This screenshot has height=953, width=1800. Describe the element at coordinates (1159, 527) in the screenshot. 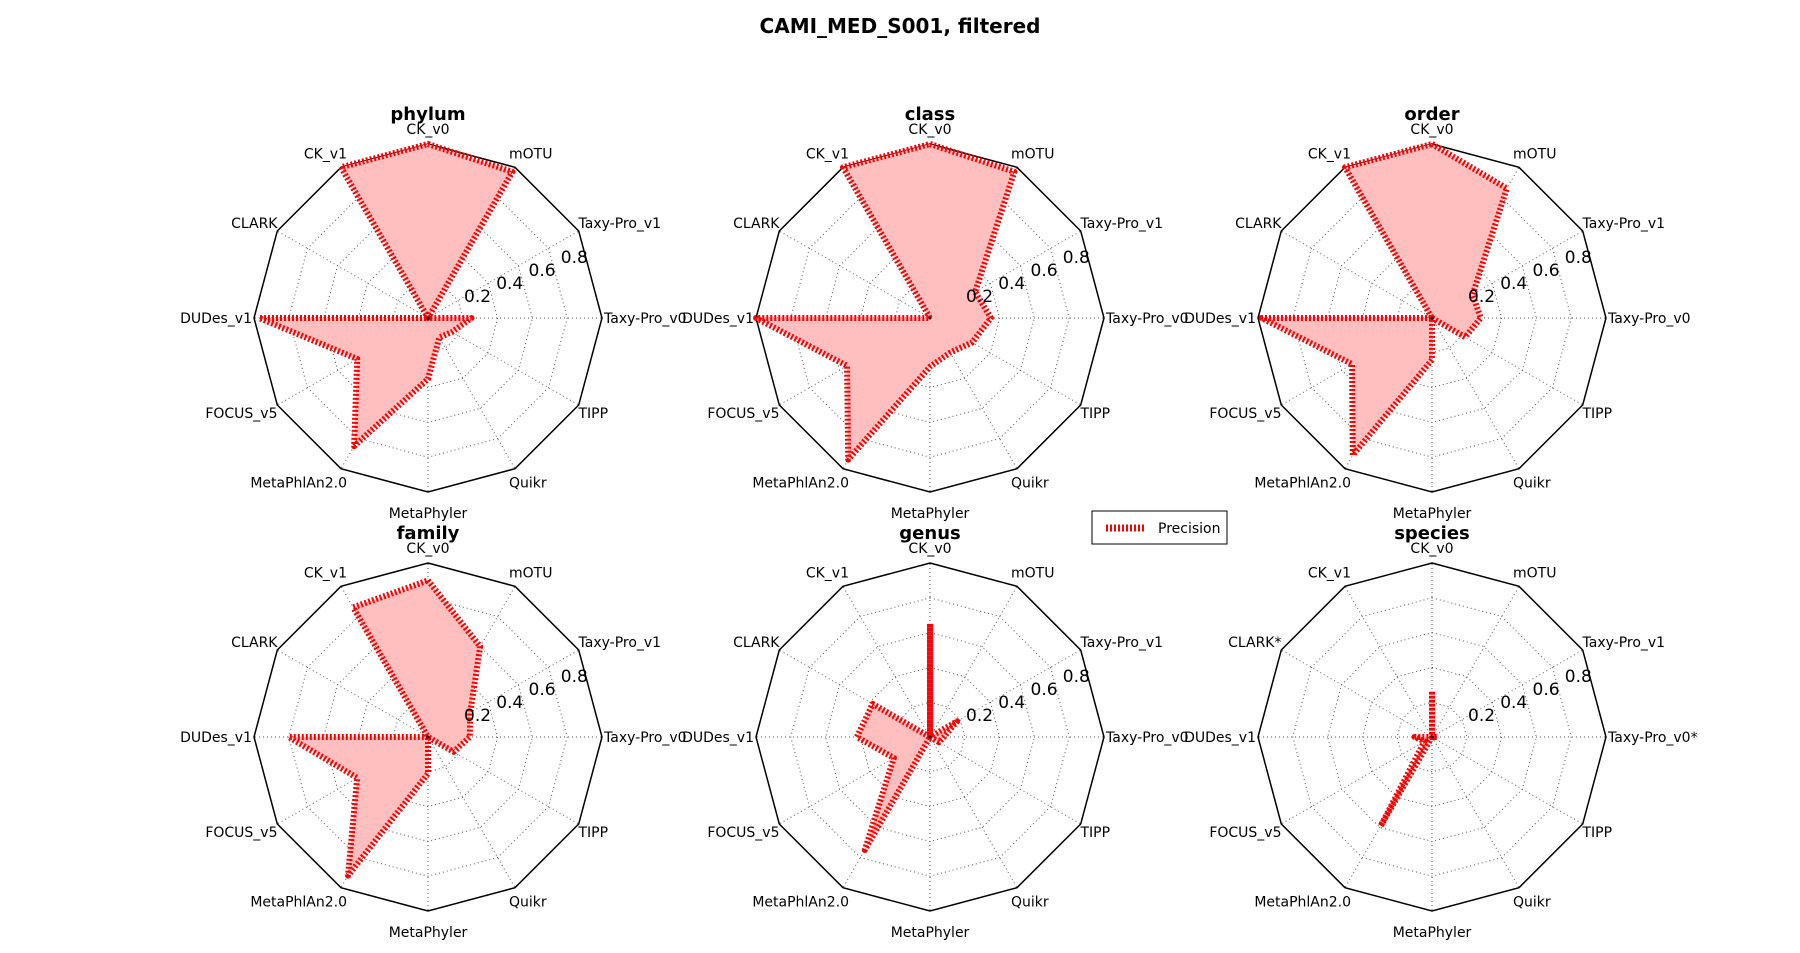

I see `legend: Precision` at that location.